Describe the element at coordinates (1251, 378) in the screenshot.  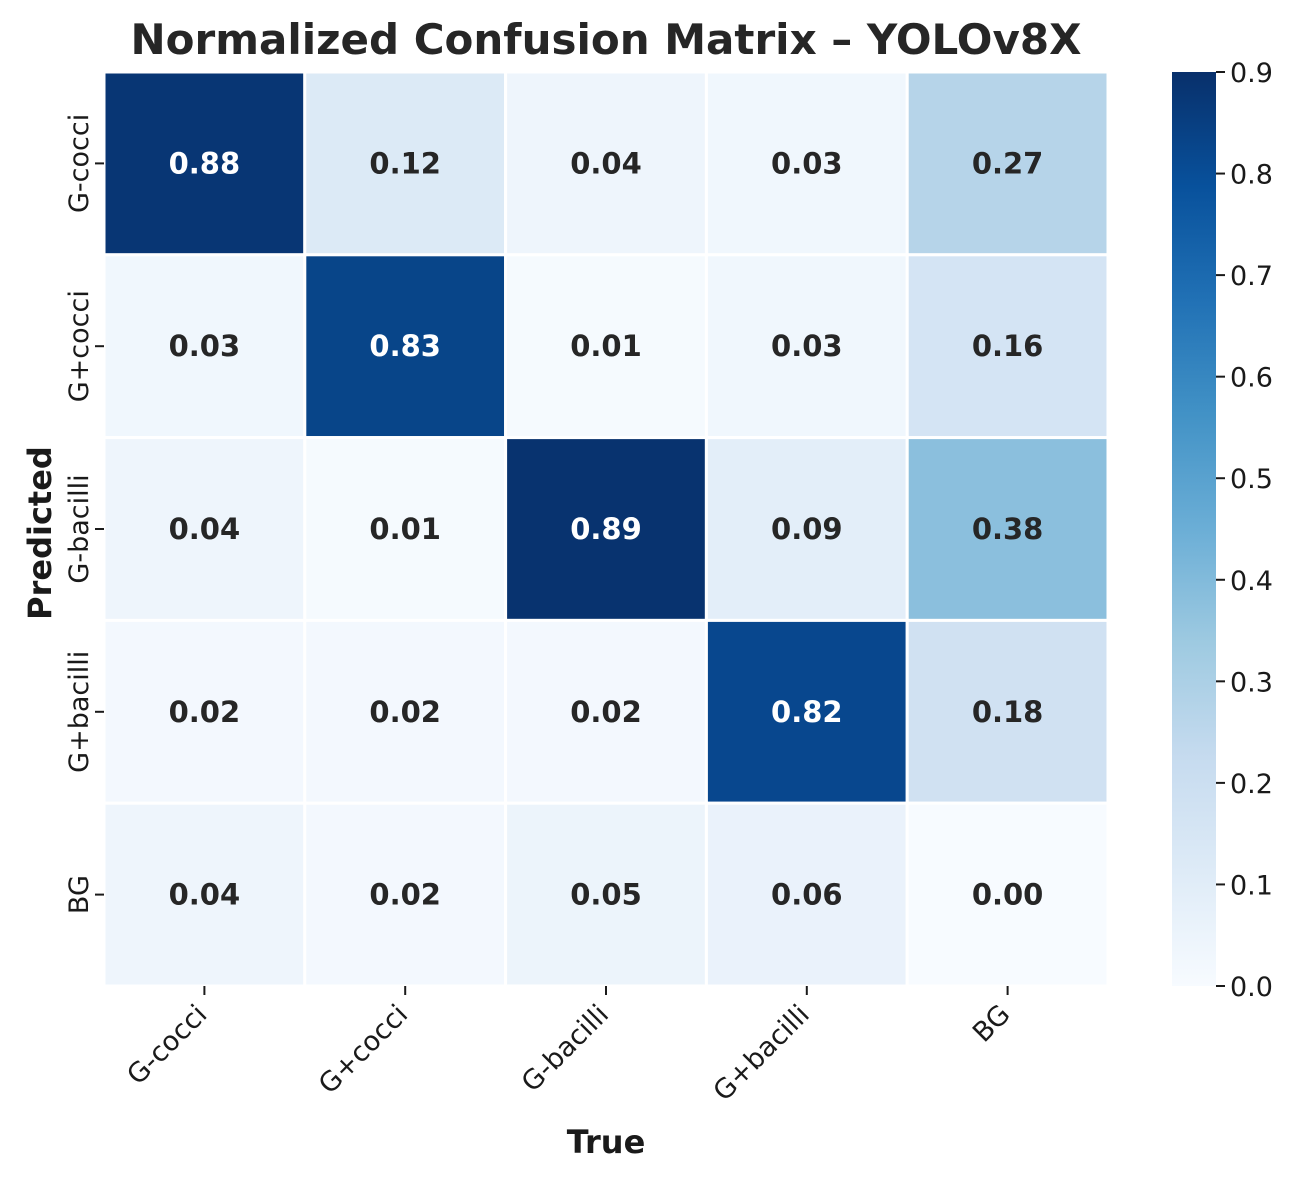
I see `colorbar-tick-label: 0.6` at that location.